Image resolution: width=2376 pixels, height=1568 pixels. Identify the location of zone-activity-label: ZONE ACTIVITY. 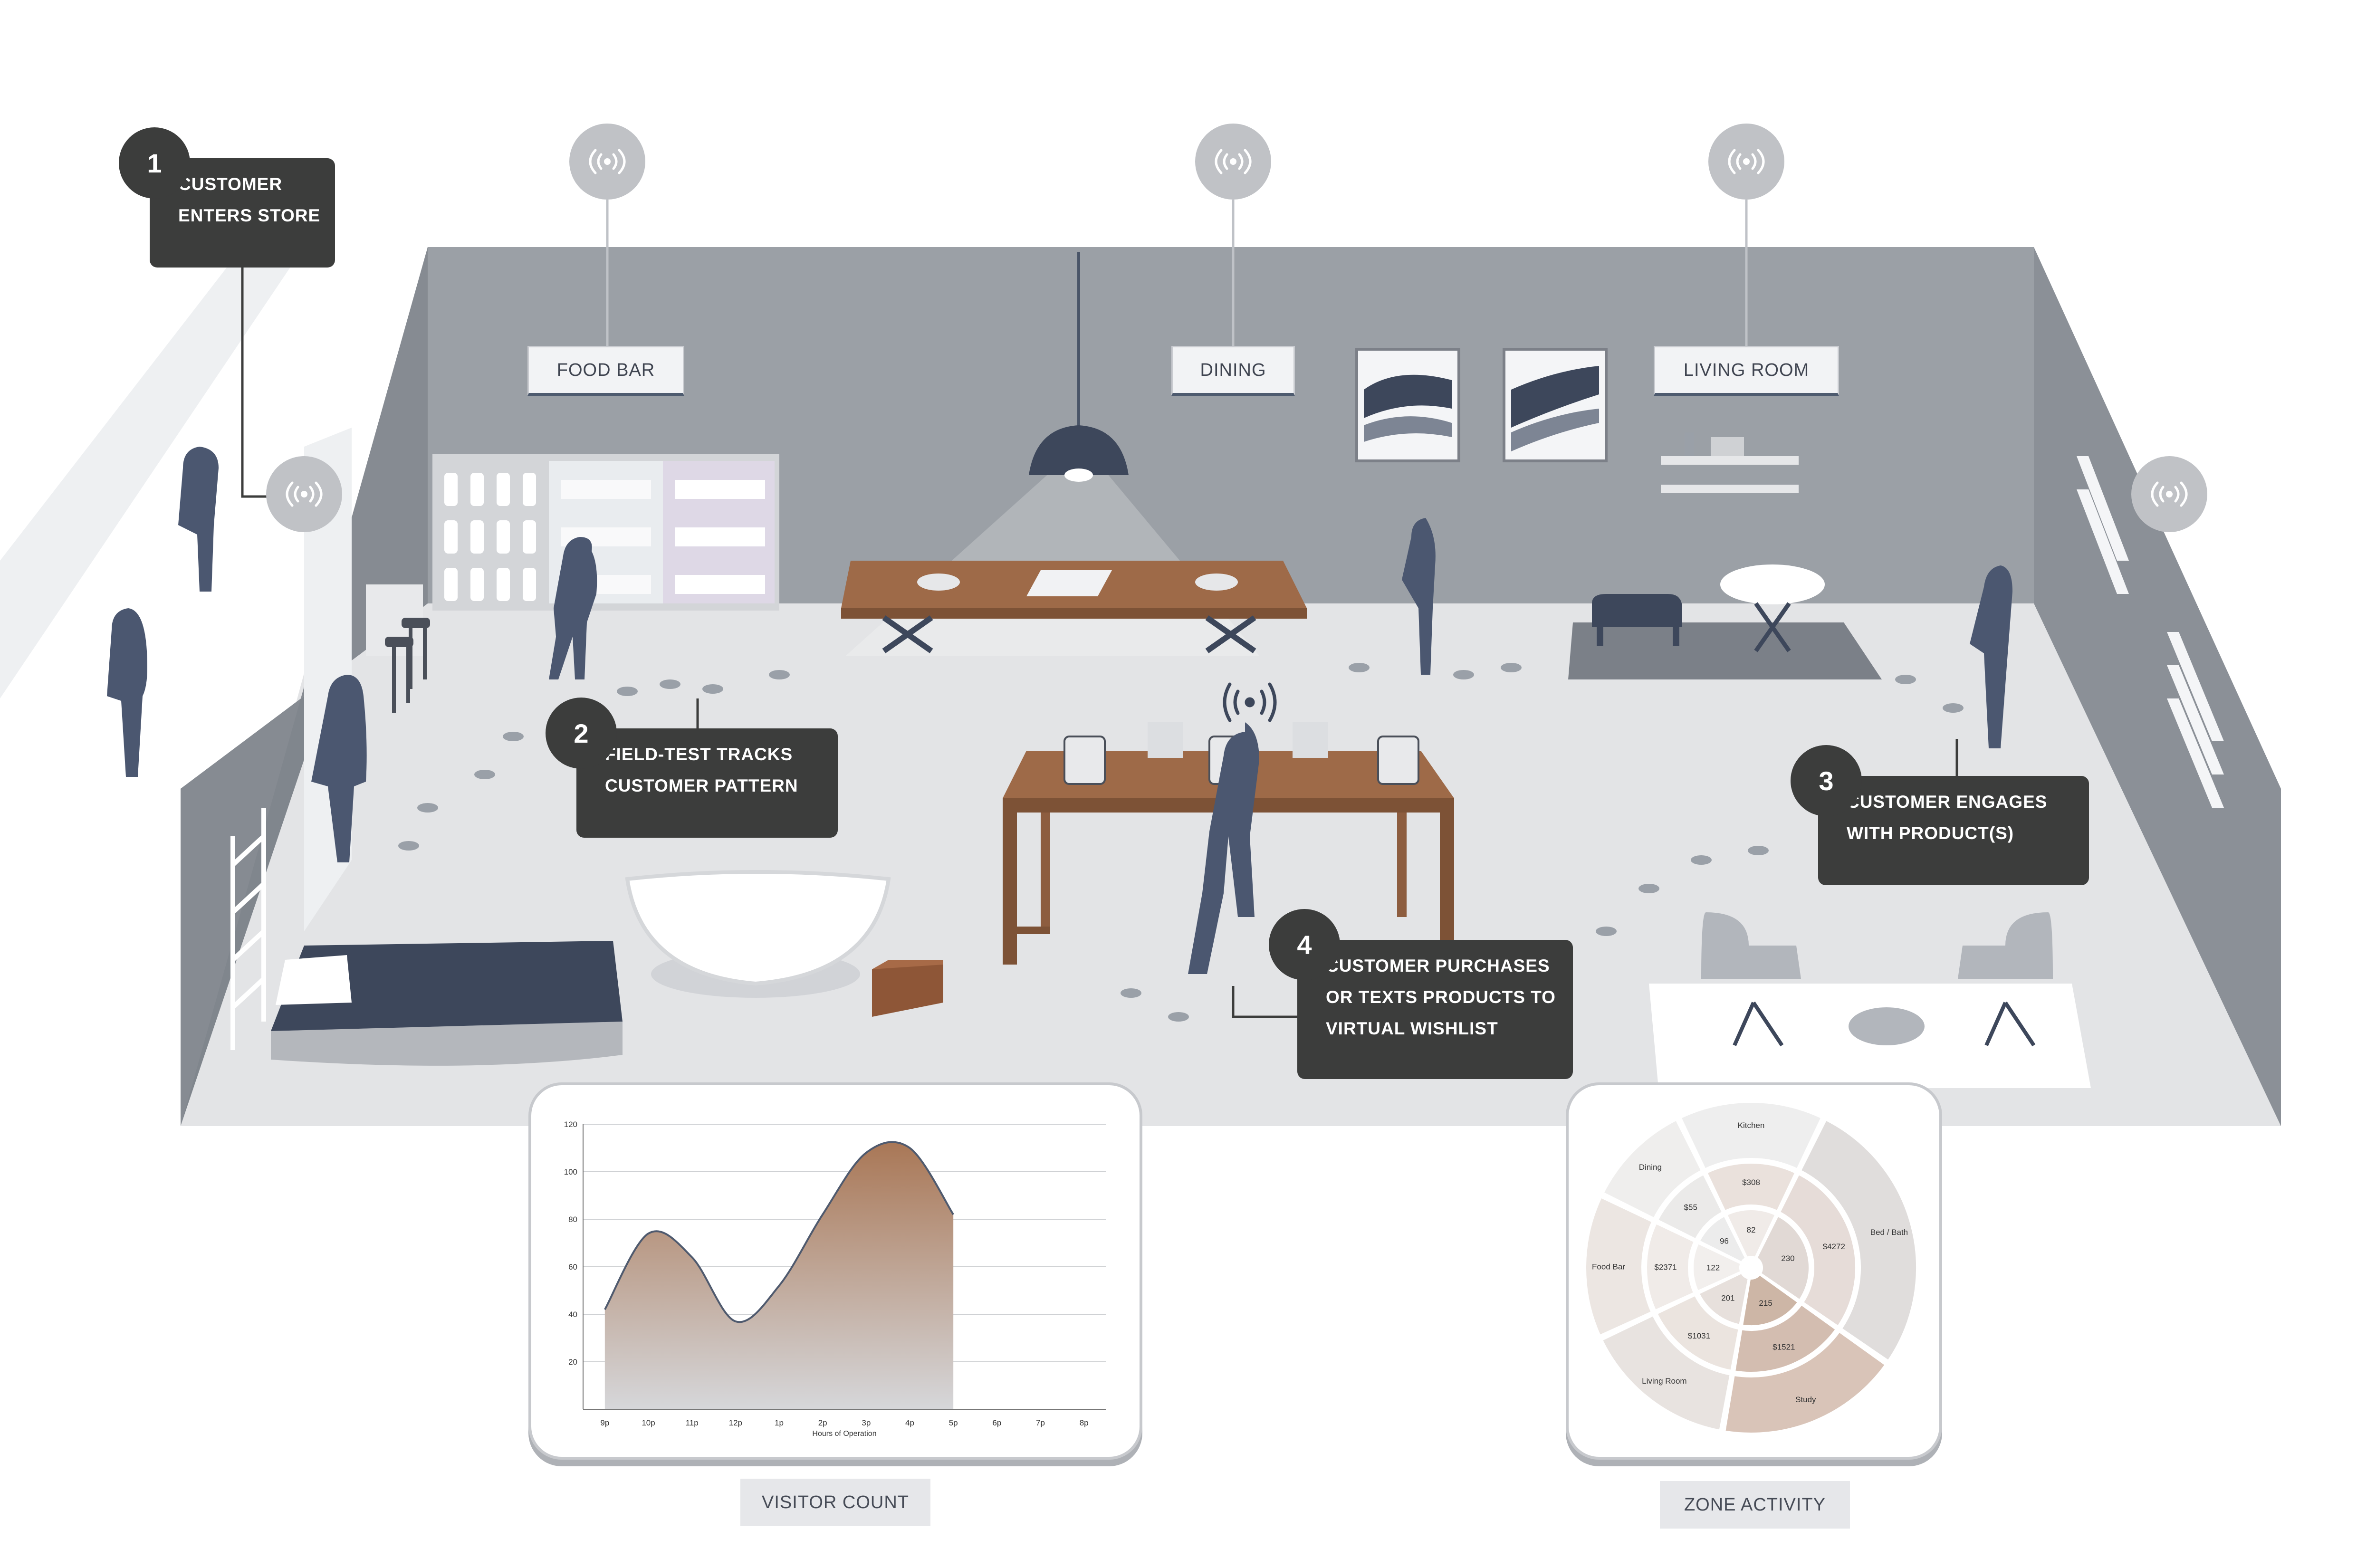
(1755, 1505).